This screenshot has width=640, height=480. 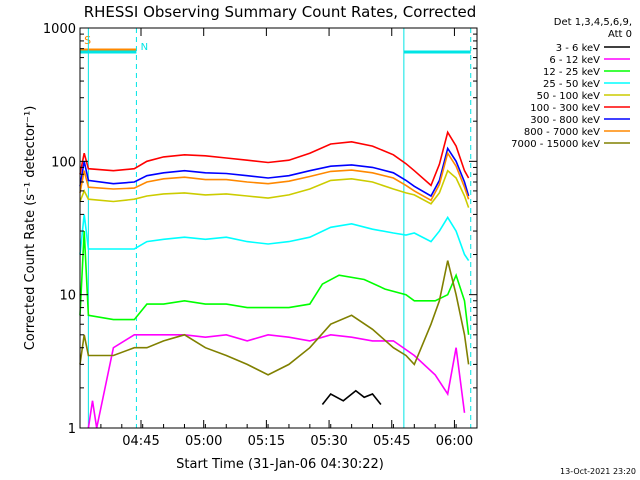 What do you see at coordinates (266, 441) in the screenshot?
I see `x-tick-label: 05:15` at bounding box center [266, 441].